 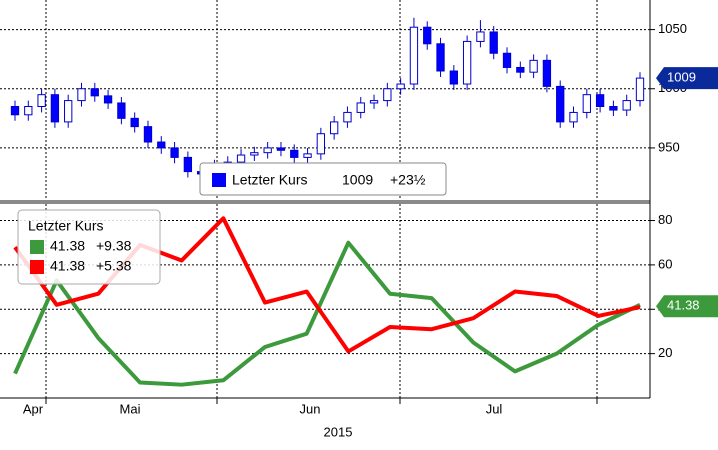 What do you see at coordinates (681, 77) in the screenshot?
I see `last-value-label: 1009` at bounding box center [681, 77].